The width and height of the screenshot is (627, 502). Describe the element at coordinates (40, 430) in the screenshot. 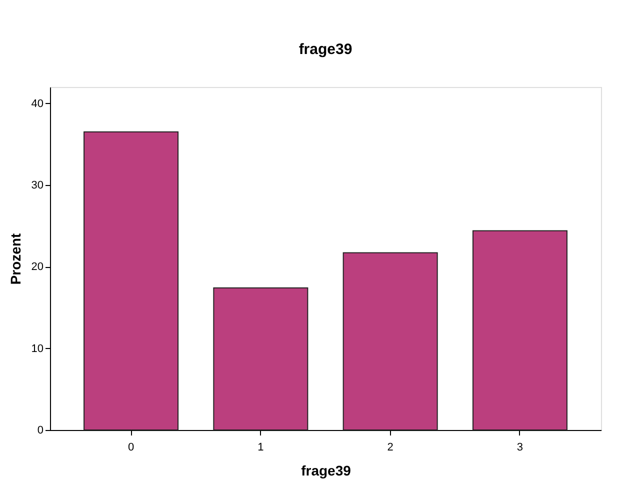

I see `y-tick-label: 0` at that location.